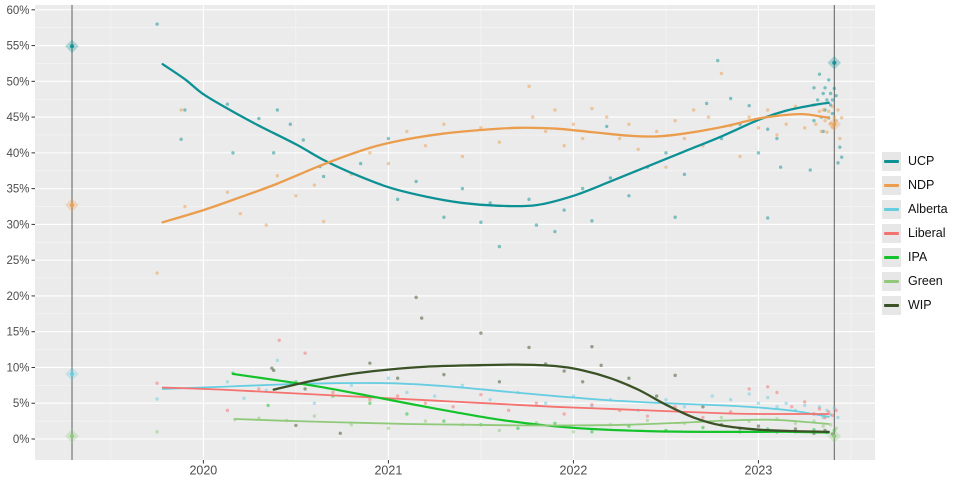 The image size is (960, 480). Describe the element at coordinates (17, 333) in the screenshot. I see `y-tick-label: 15%` at that location.